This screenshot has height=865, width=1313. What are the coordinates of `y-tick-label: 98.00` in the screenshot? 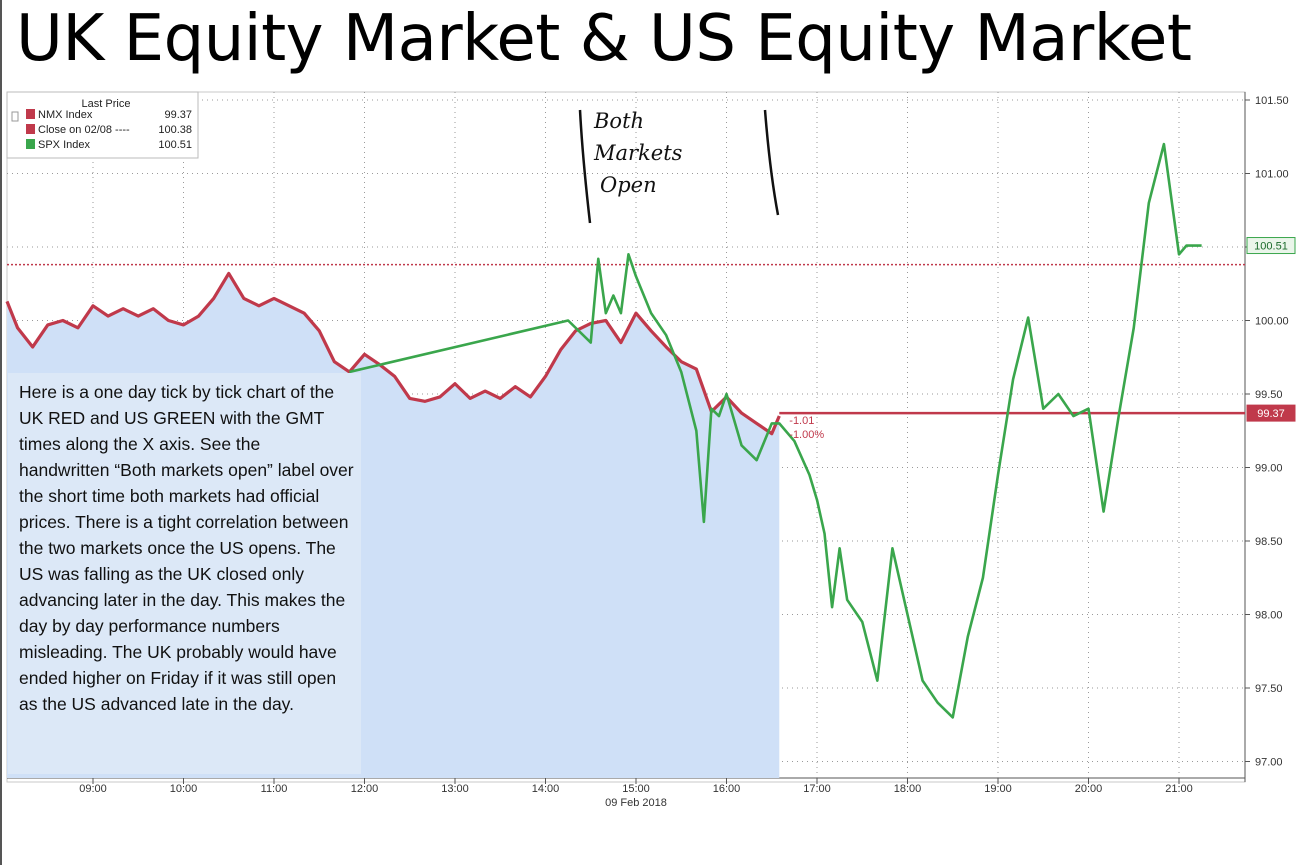 It's located at (1269, 616).